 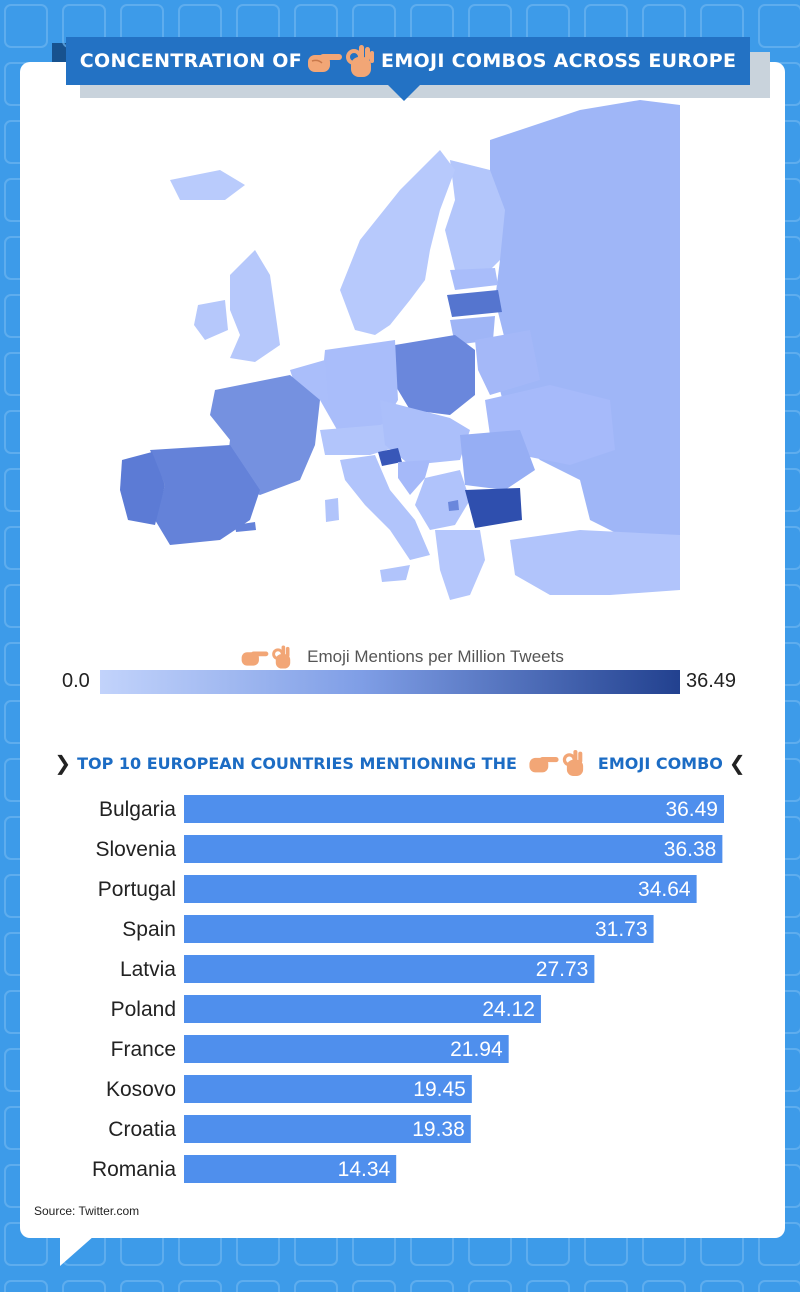 I want to click on map-region-sardinia, so click(x=332, y=510).